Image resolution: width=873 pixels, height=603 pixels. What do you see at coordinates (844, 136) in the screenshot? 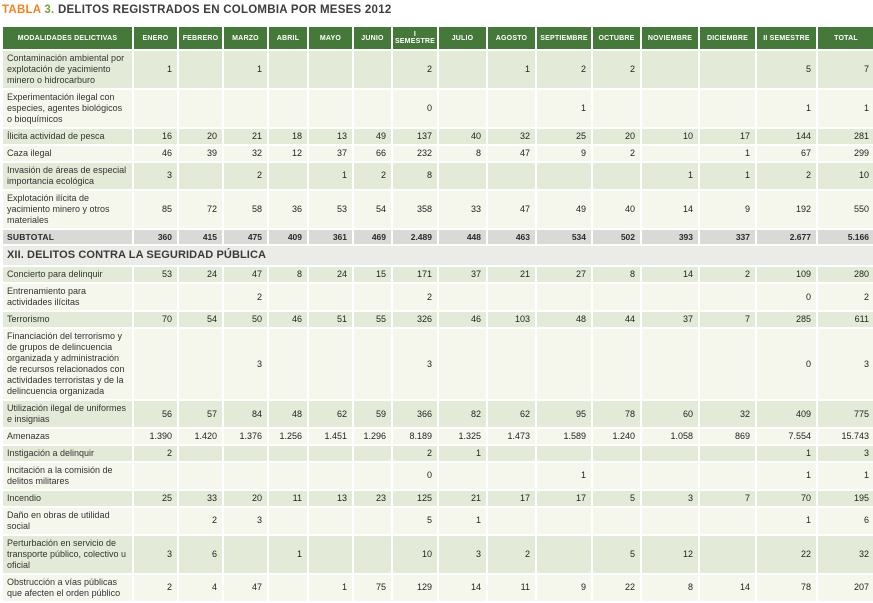
I see `value-cell: 281` at bounding box center [844, 136].